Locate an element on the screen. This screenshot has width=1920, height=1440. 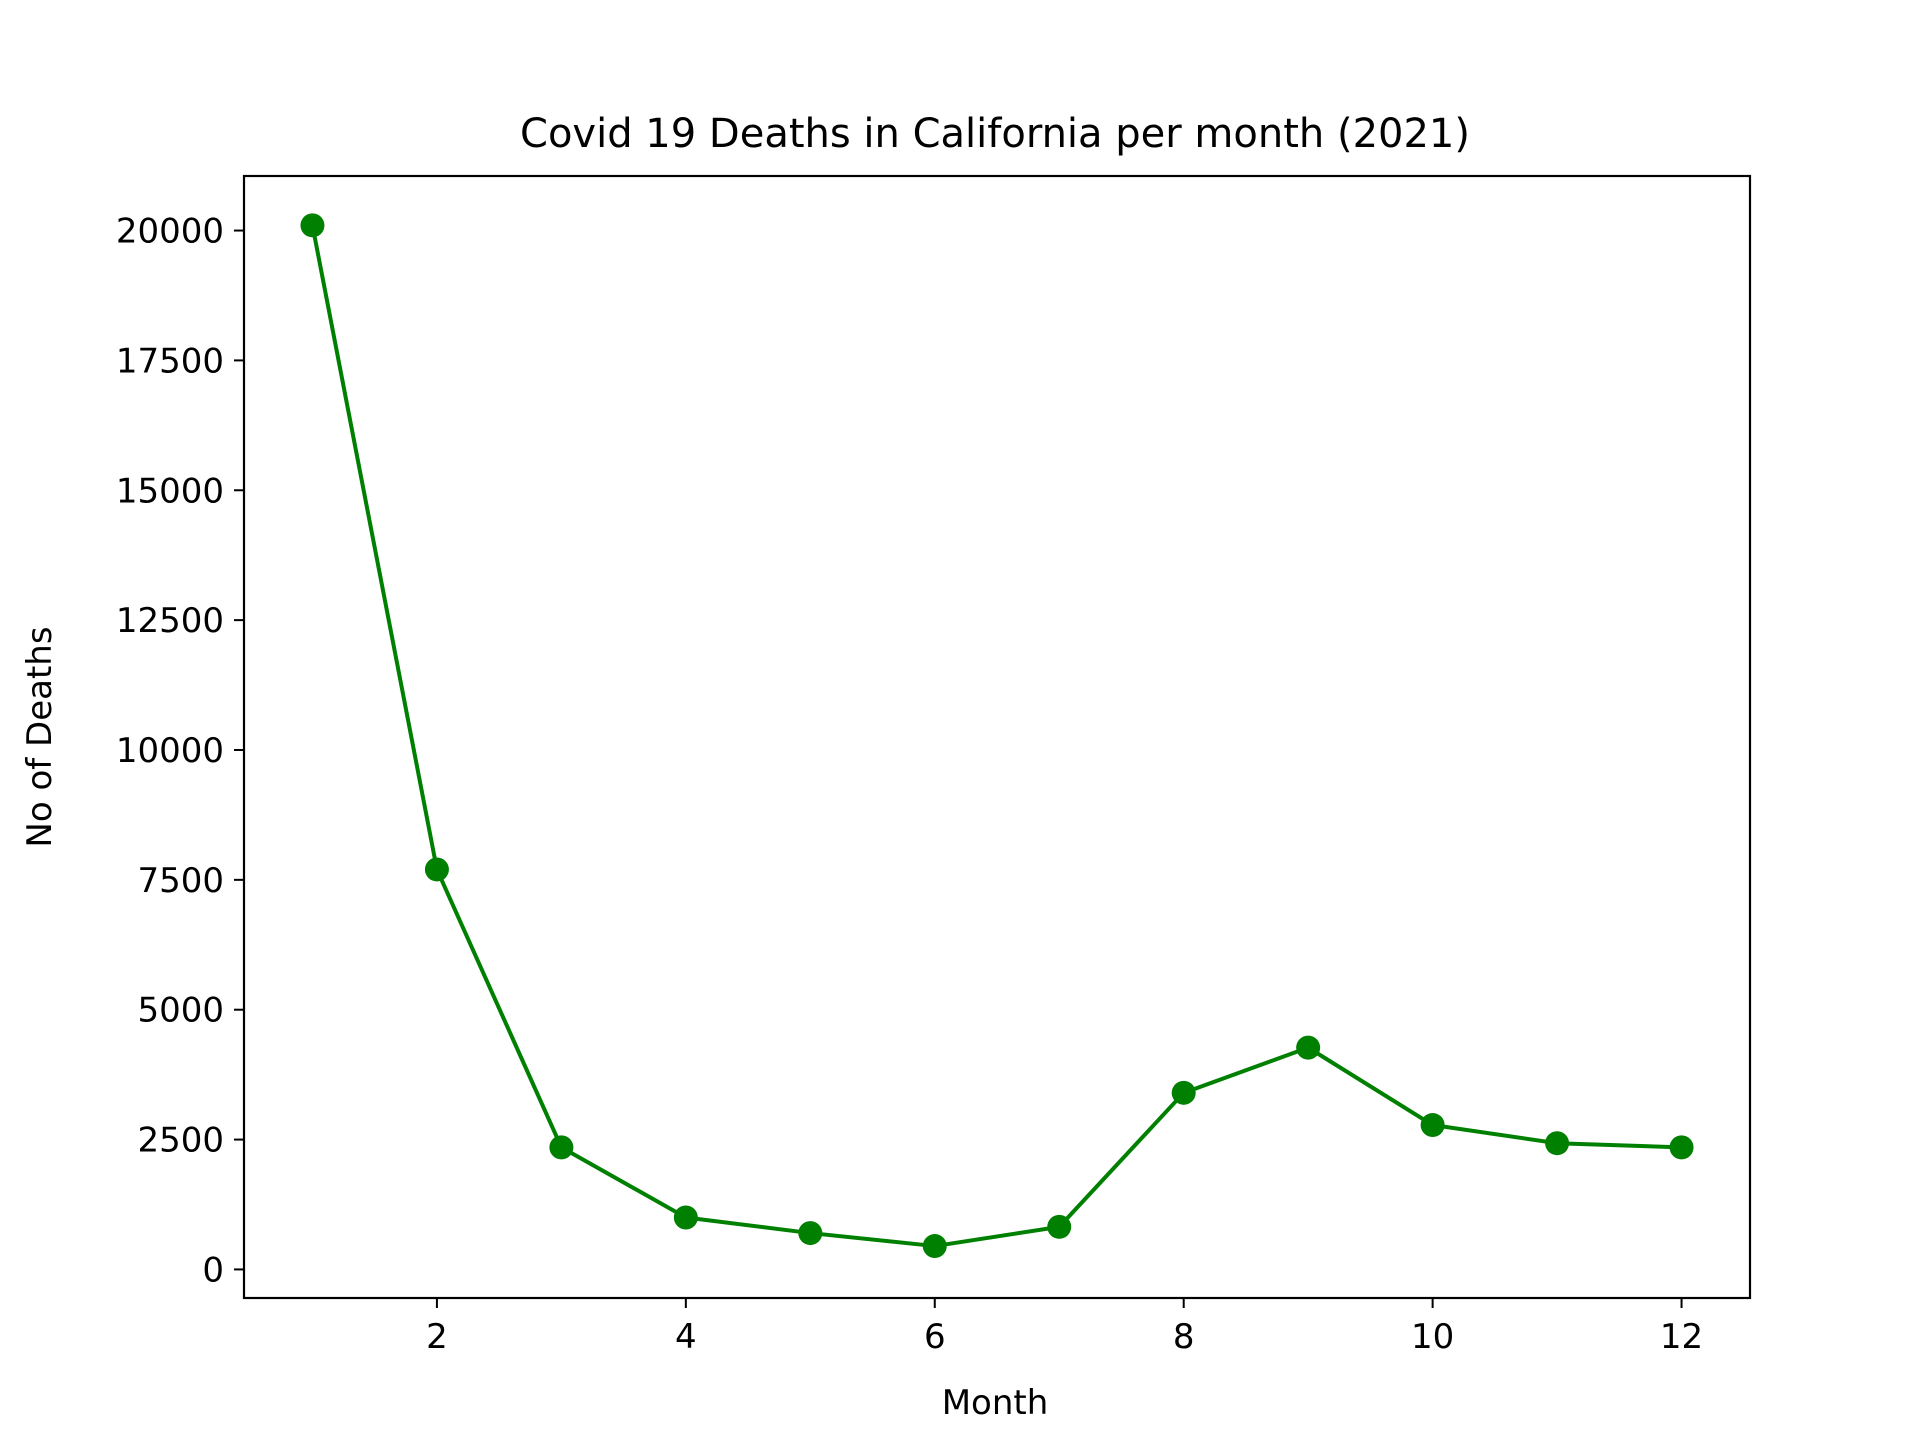
x-tick-label: 2 is located at coordinates (437, 1337).